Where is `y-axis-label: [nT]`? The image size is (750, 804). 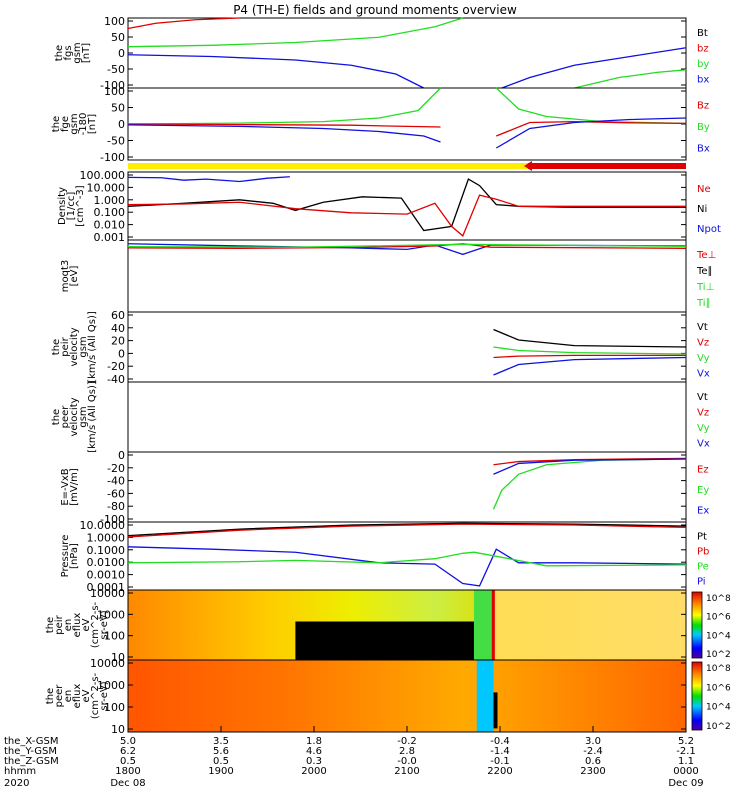 y-axis-label: [nT] is located at coordinates (86, 53).